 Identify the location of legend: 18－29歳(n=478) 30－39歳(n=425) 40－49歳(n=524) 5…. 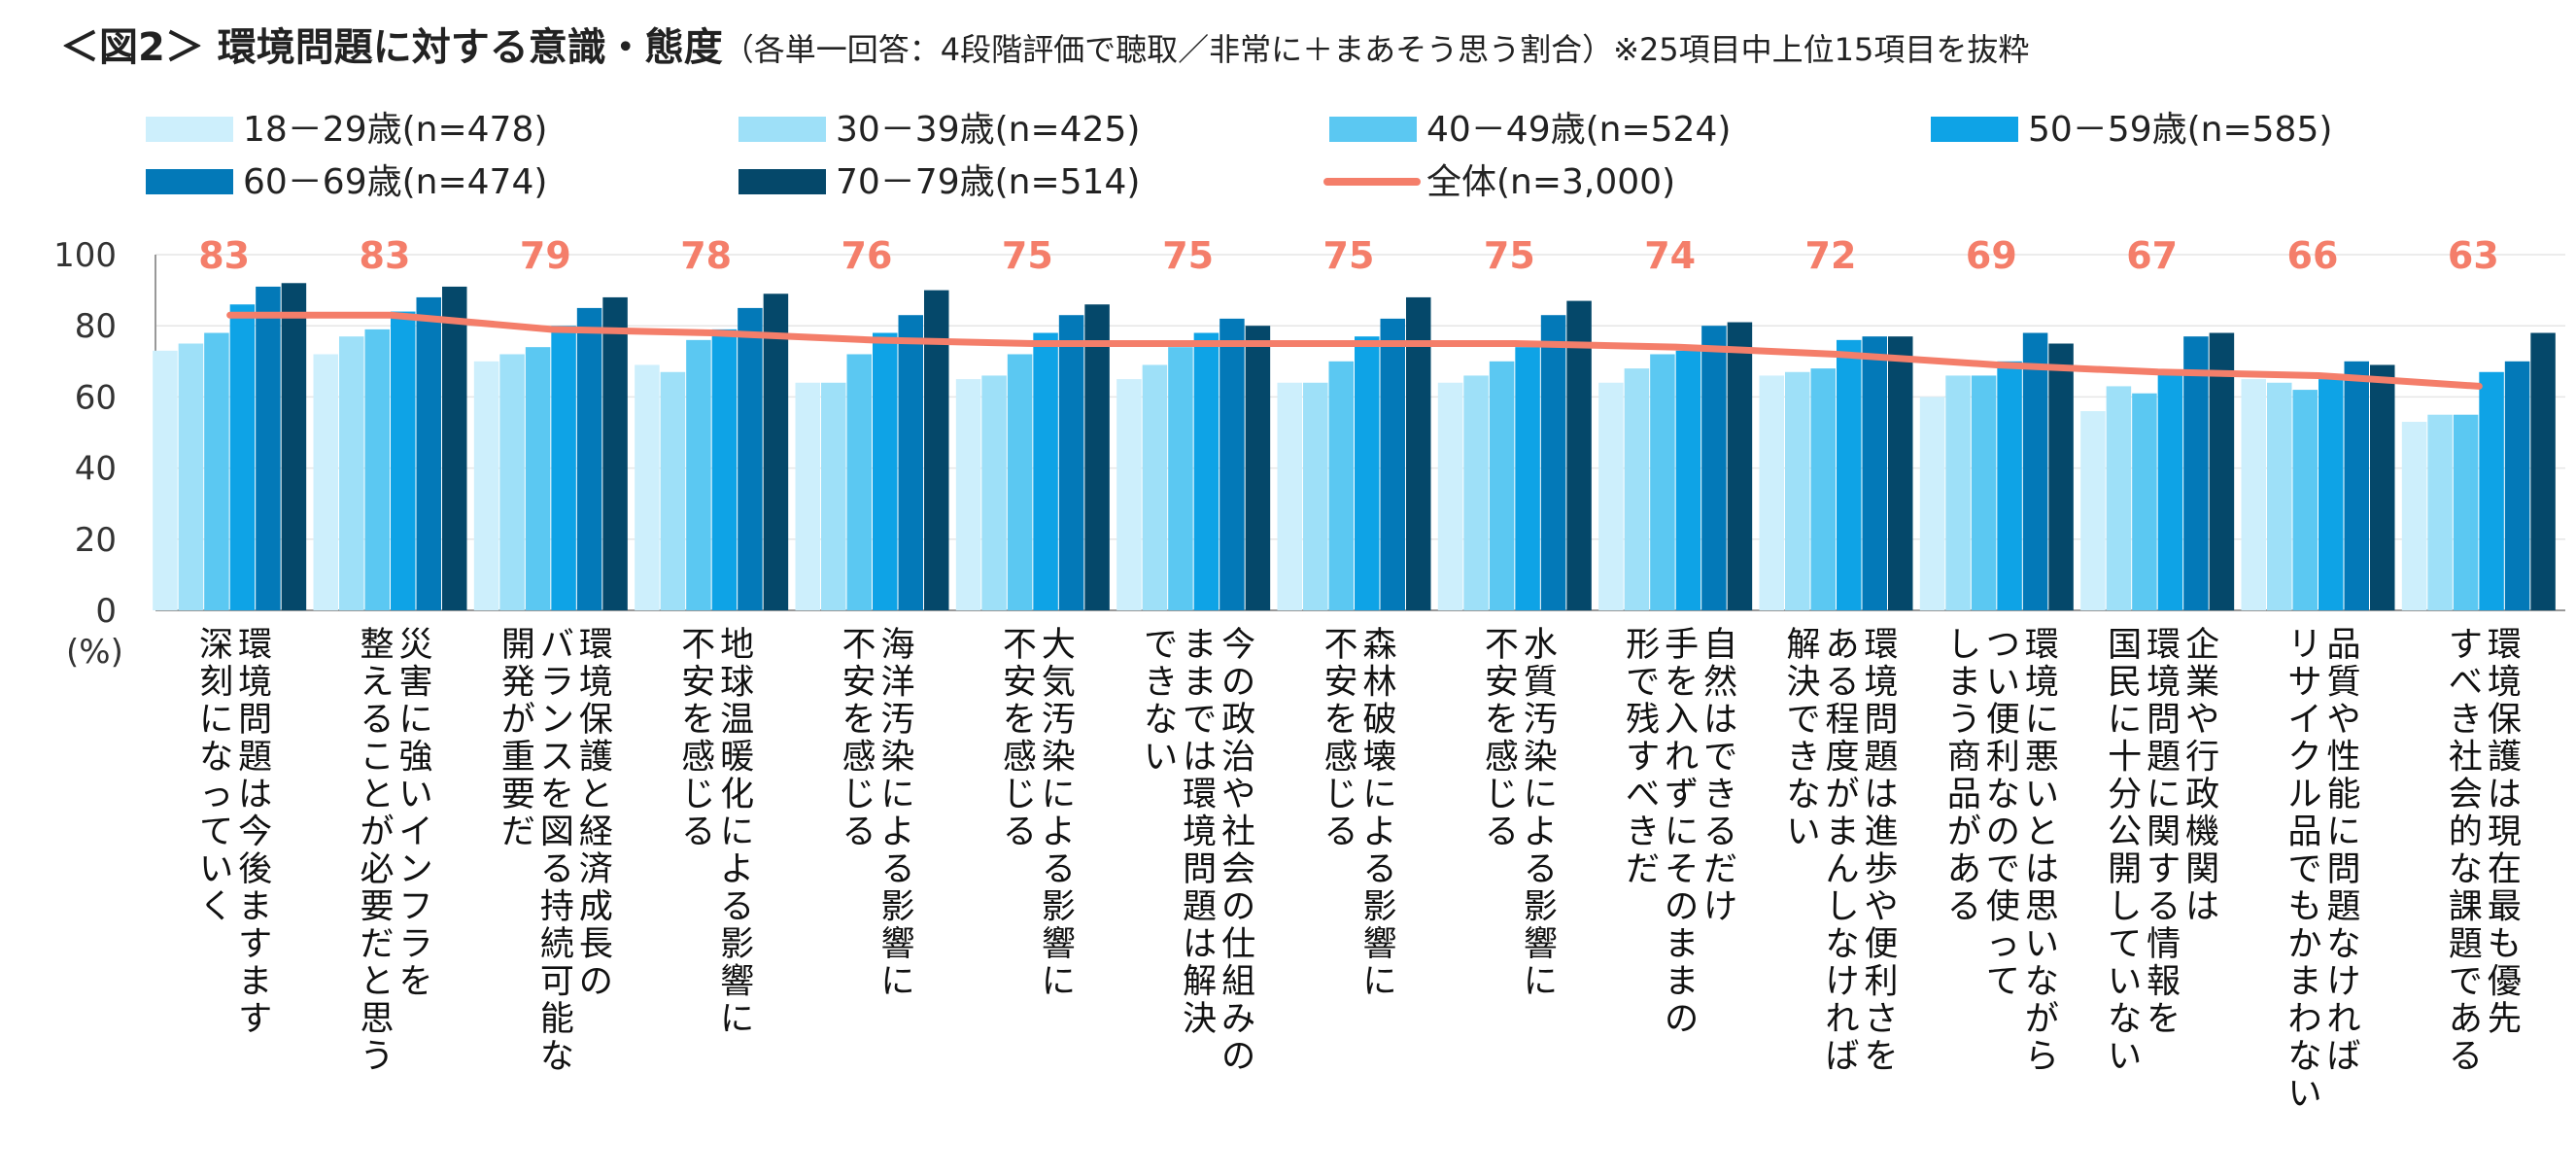
(1239, 156).